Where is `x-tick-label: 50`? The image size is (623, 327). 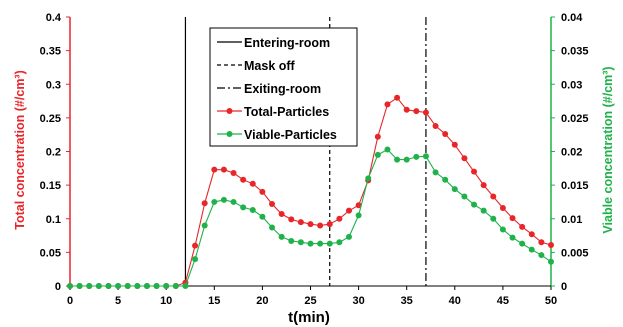 x-tick-label: 50 is located at coordinates (551, 301).